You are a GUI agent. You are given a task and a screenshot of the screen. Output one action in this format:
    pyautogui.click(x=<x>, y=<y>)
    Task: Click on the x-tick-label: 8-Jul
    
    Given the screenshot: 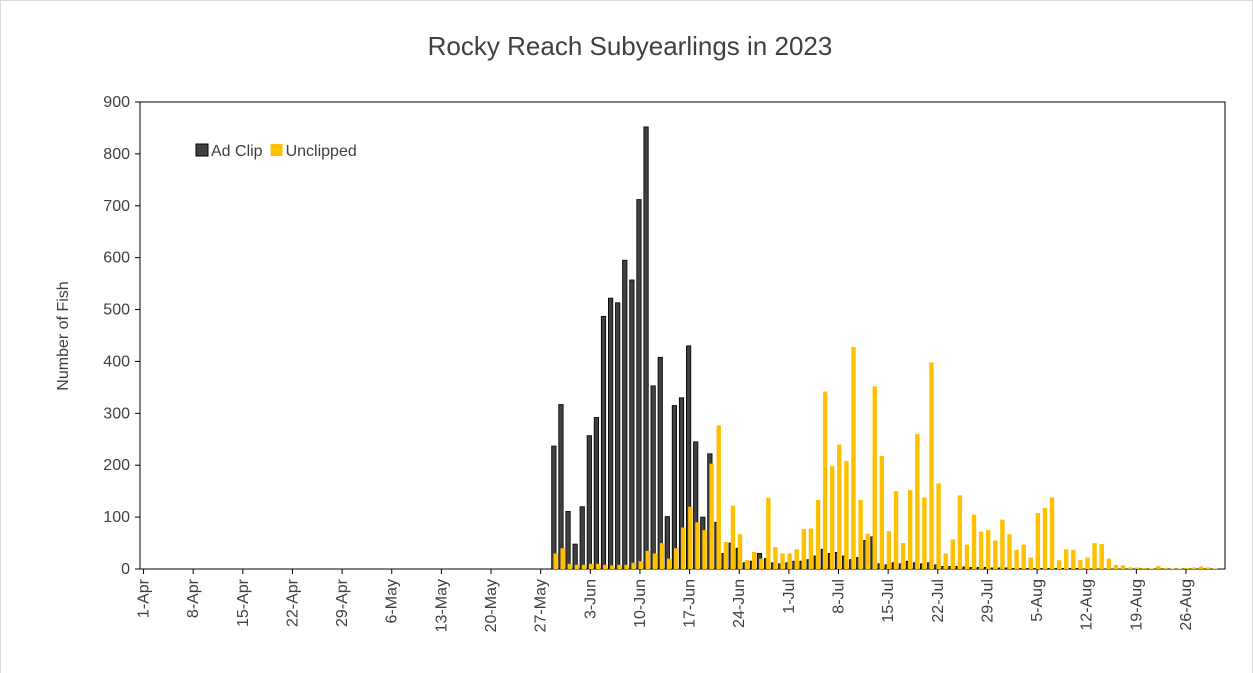 What is the action you would take?
    pyautogui.click(x=839, y=596)
    